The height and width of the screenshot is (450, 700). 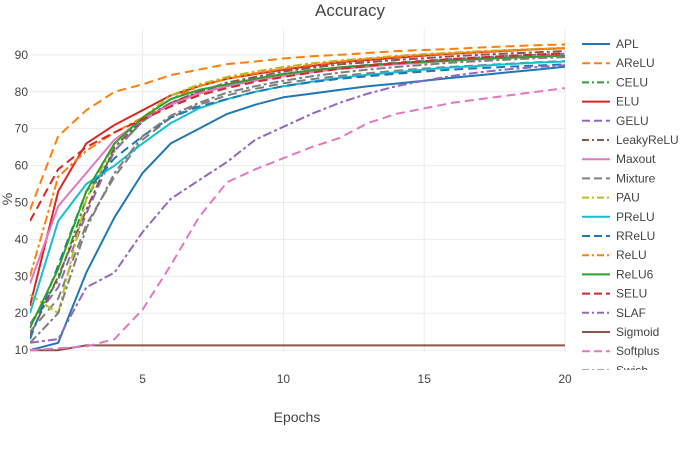 I want to click on legend-label: ReLU6, so click(x=635, y=274).